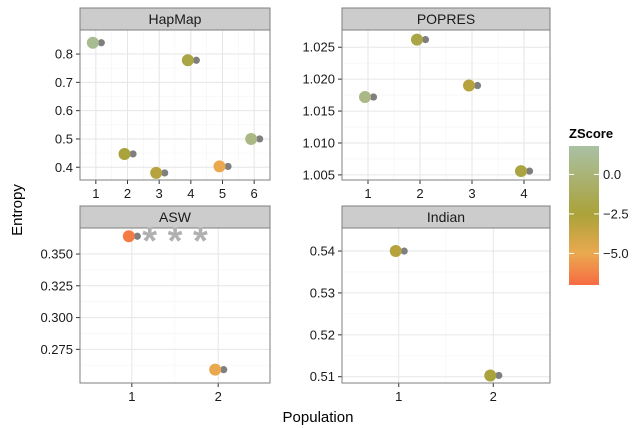  What do you see at coordinates (56, 349) in the screenshot?
I see `y-tick-label: 0.275` at bounding box center [56, 349].